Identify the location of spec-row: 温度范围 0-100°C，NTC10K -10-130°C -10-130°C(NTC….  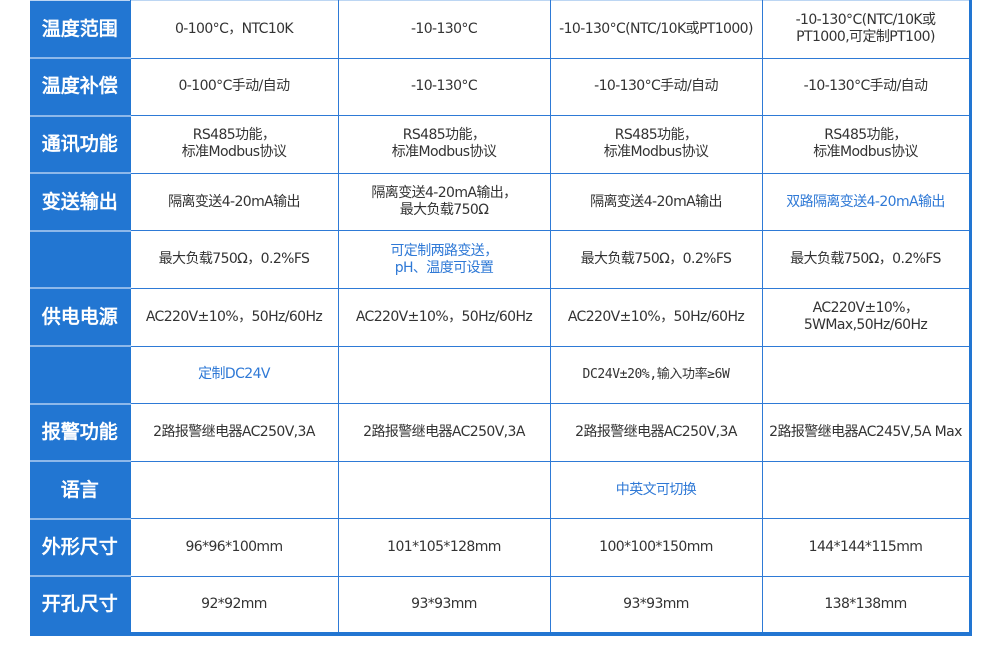
(500, 30).